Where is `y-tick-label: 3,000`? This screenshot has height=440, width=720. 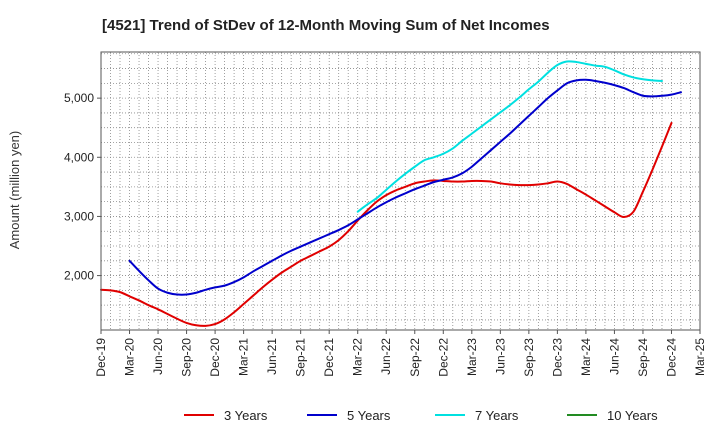 y-tick-label: 3,000 is located at coordinates (79, 216).